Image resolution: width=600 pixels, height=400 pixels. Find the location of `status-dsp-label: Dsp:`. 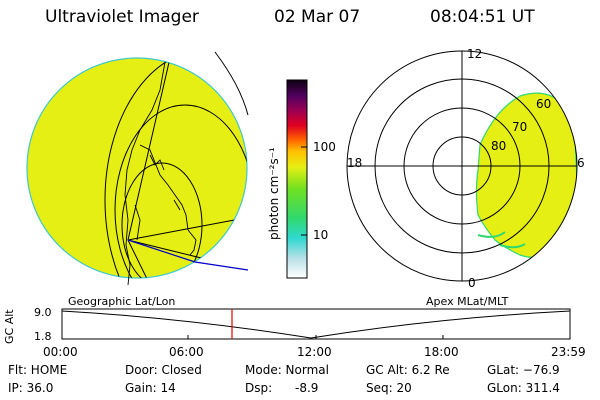

status-dsp-label: Dsp: is located at coordinates (259, 388).